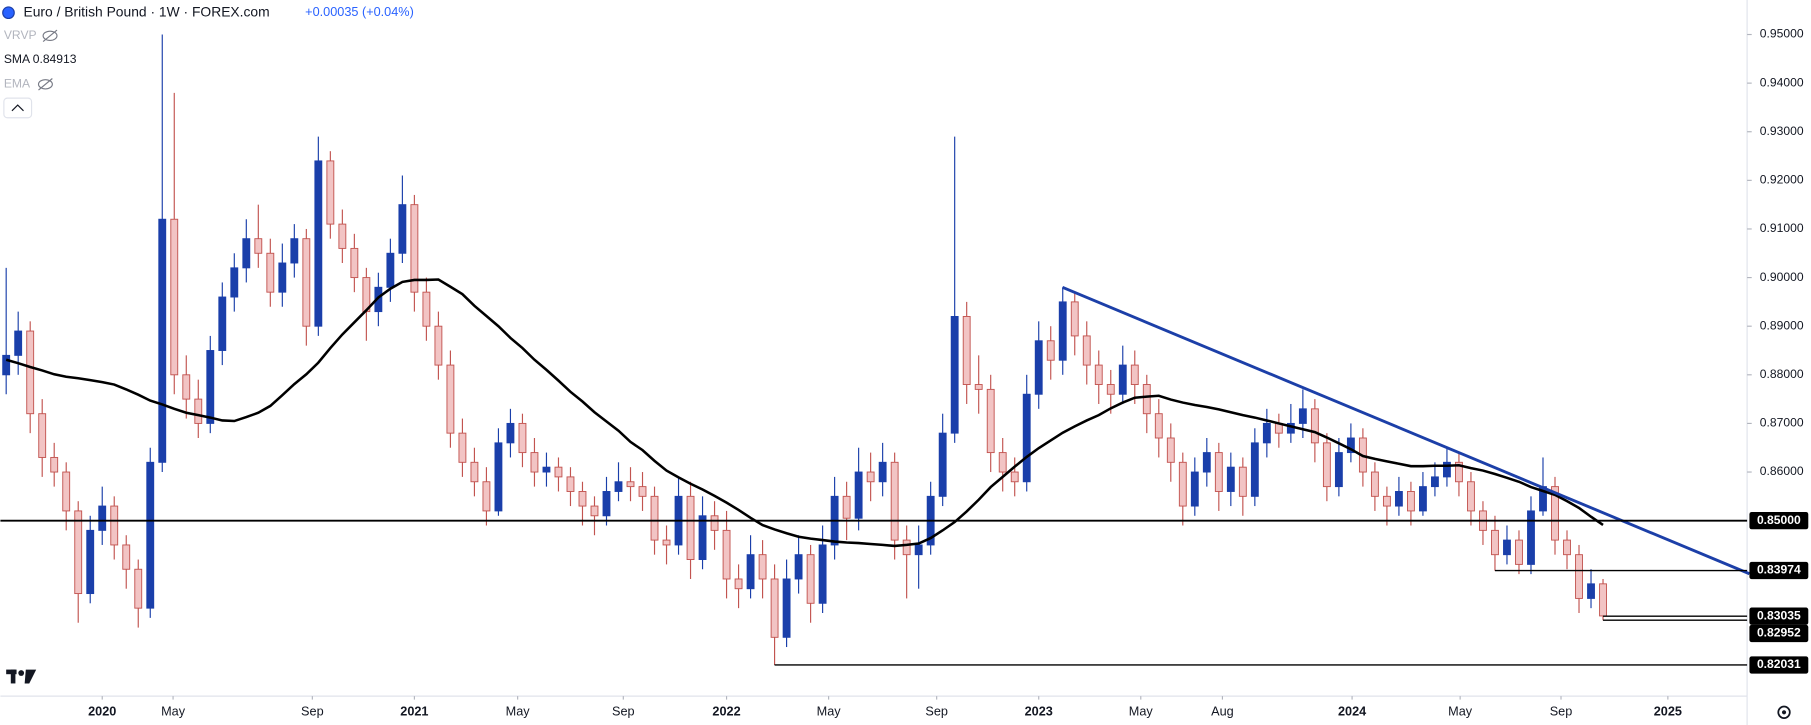  What do you see at coordinates (1784, 712) in the screenshot?
I see `settings-button` at bounding box center [1784, 712].